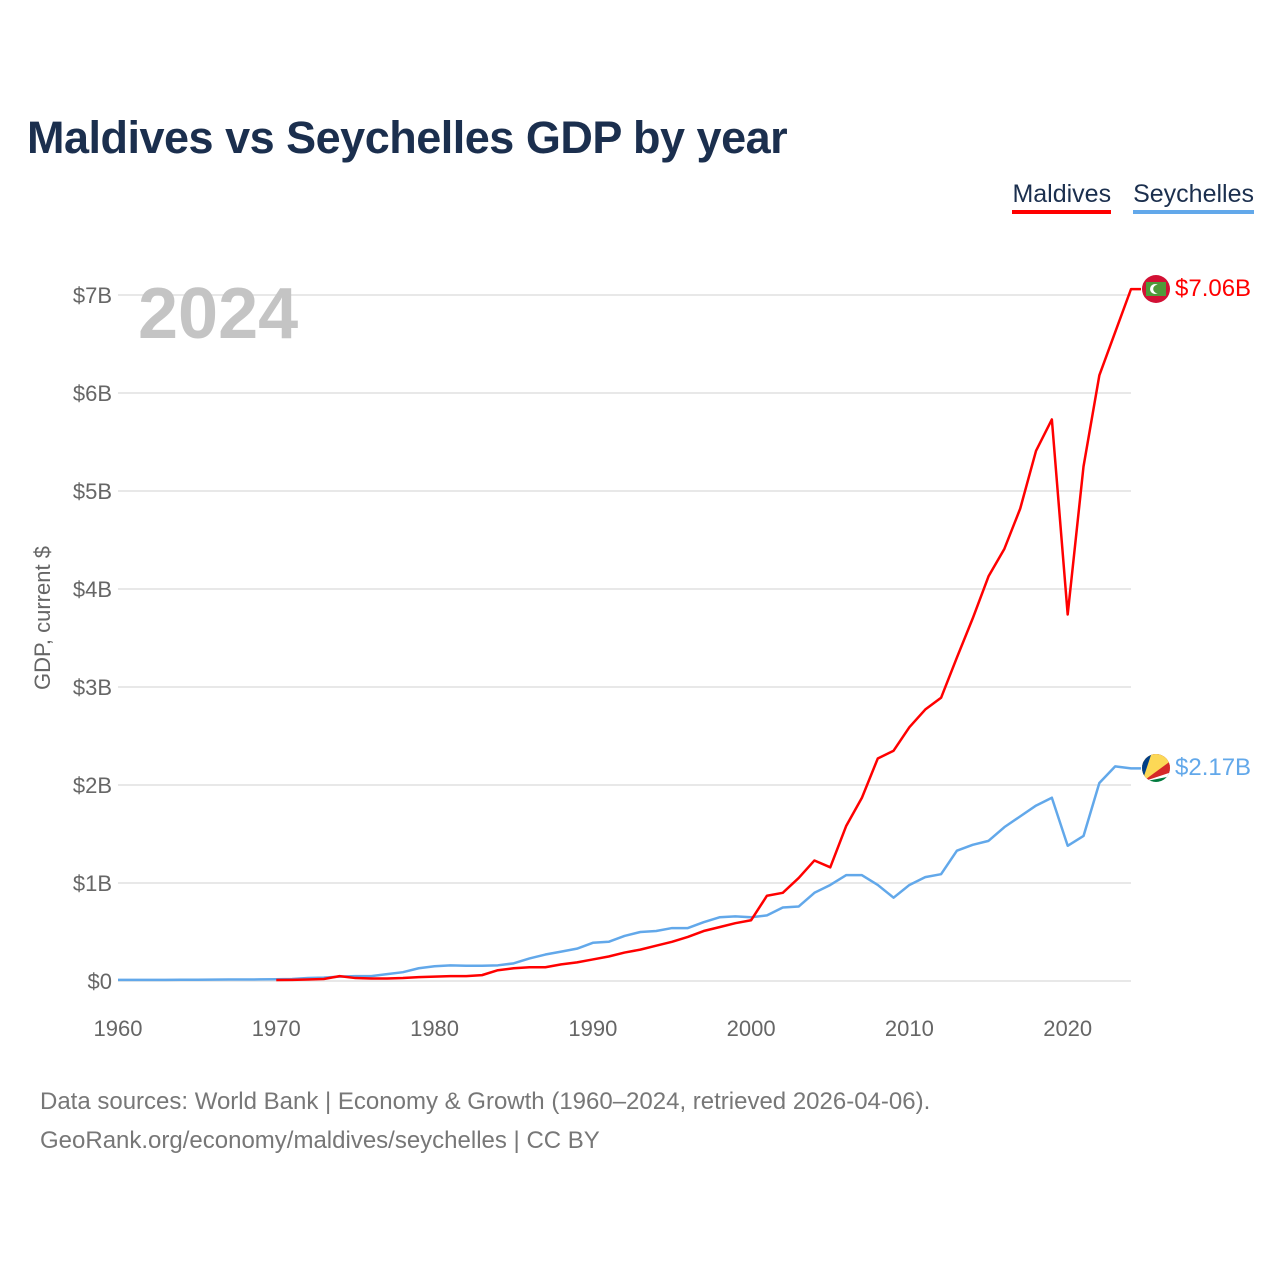  Describe the element at coordinates (92, 785) in the screenshot. I see `y-tick-label: $2B` at that location.